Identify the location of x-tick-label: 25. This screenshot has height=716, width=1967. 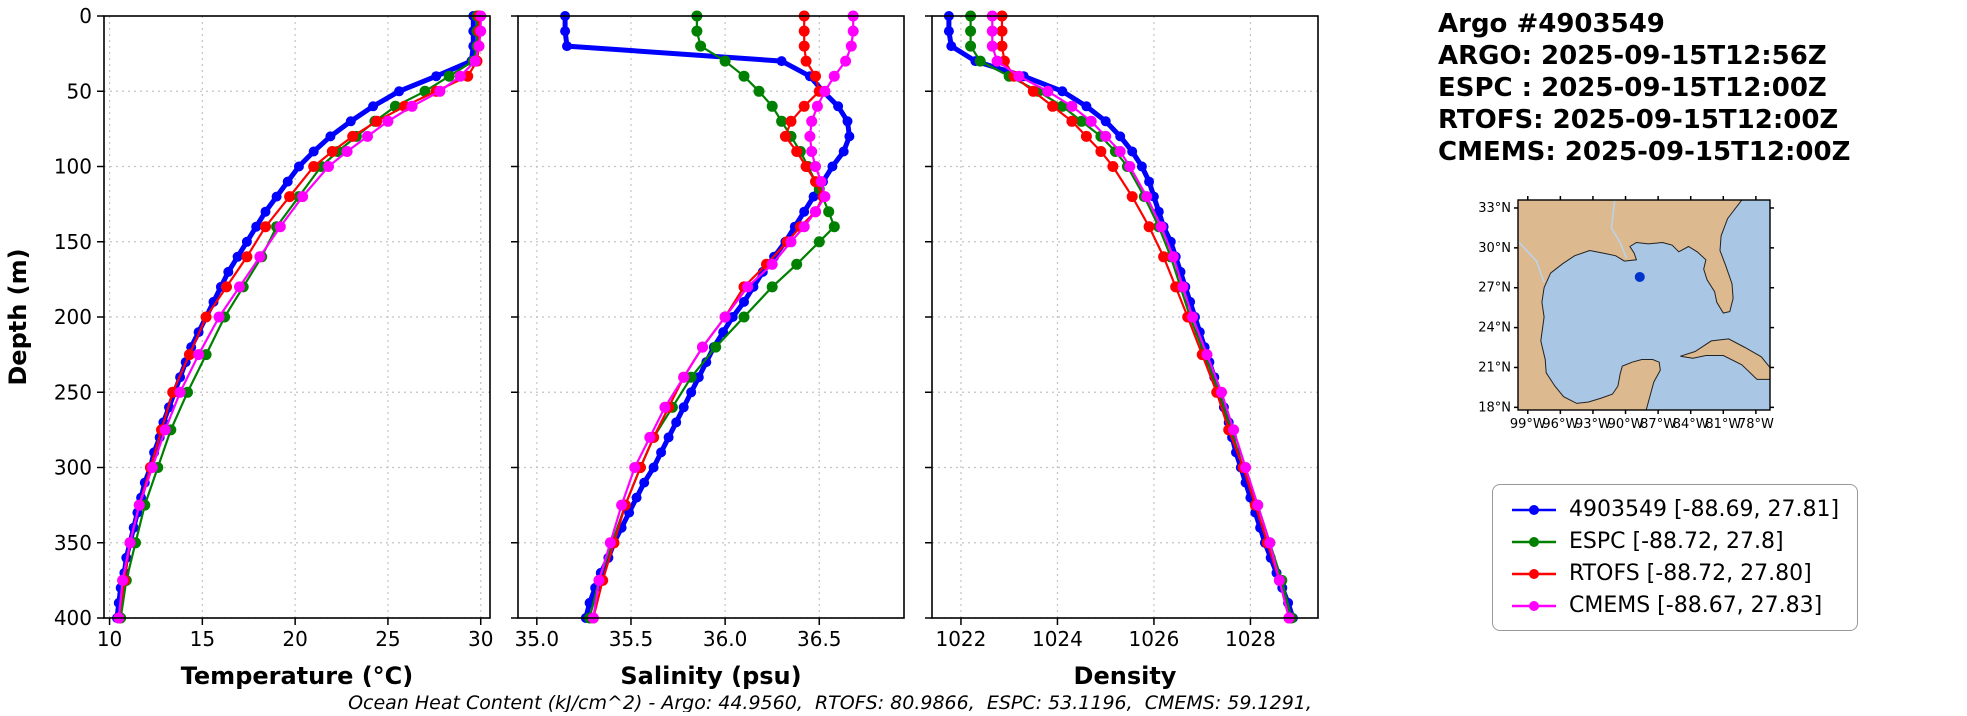
(387, 639).